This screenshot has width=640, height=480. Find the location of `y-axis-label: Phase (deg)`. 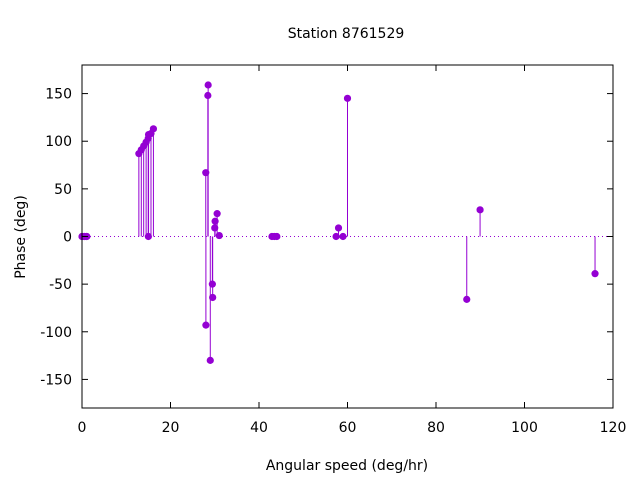

y-axis-label: Phase (deg) is located at coordinates (21, 237).